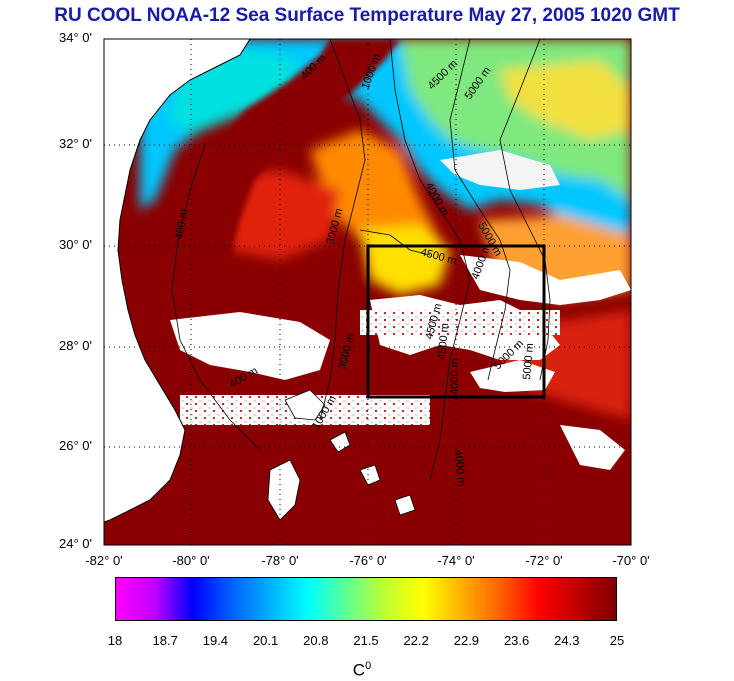  What do you see at coordinates (631, 560) in the screenshot?
I see `lon-label: -70° 0'` at bounding box center [631, 560].